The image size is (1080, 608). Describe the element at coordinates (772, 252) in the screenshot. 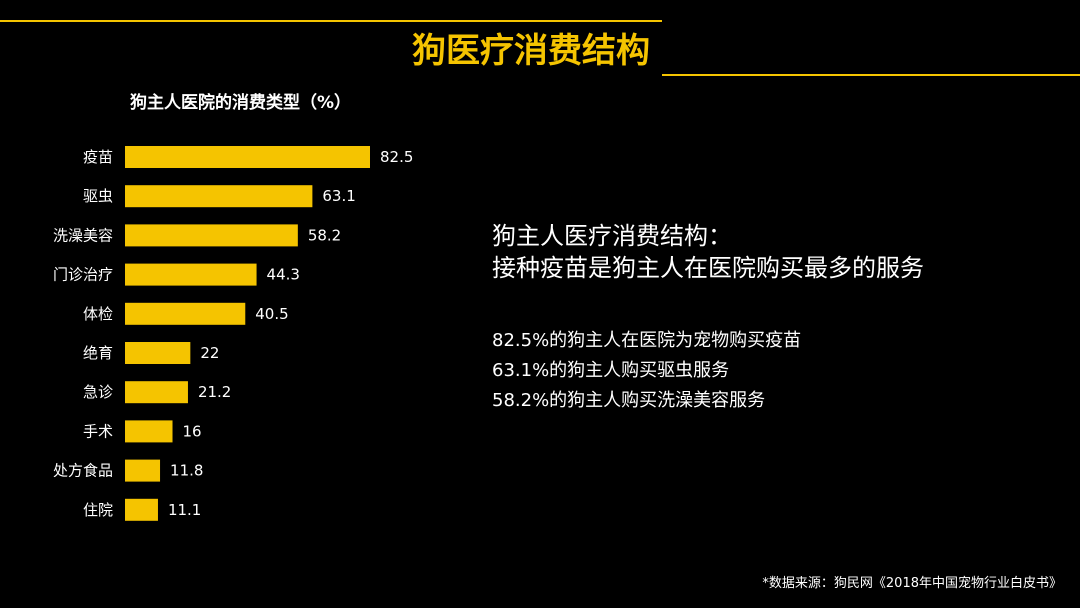

I see `summary-block: 狗主人医疗消费结构： 接种疫苗是狗主人在医院购买最多的服务` at that location.